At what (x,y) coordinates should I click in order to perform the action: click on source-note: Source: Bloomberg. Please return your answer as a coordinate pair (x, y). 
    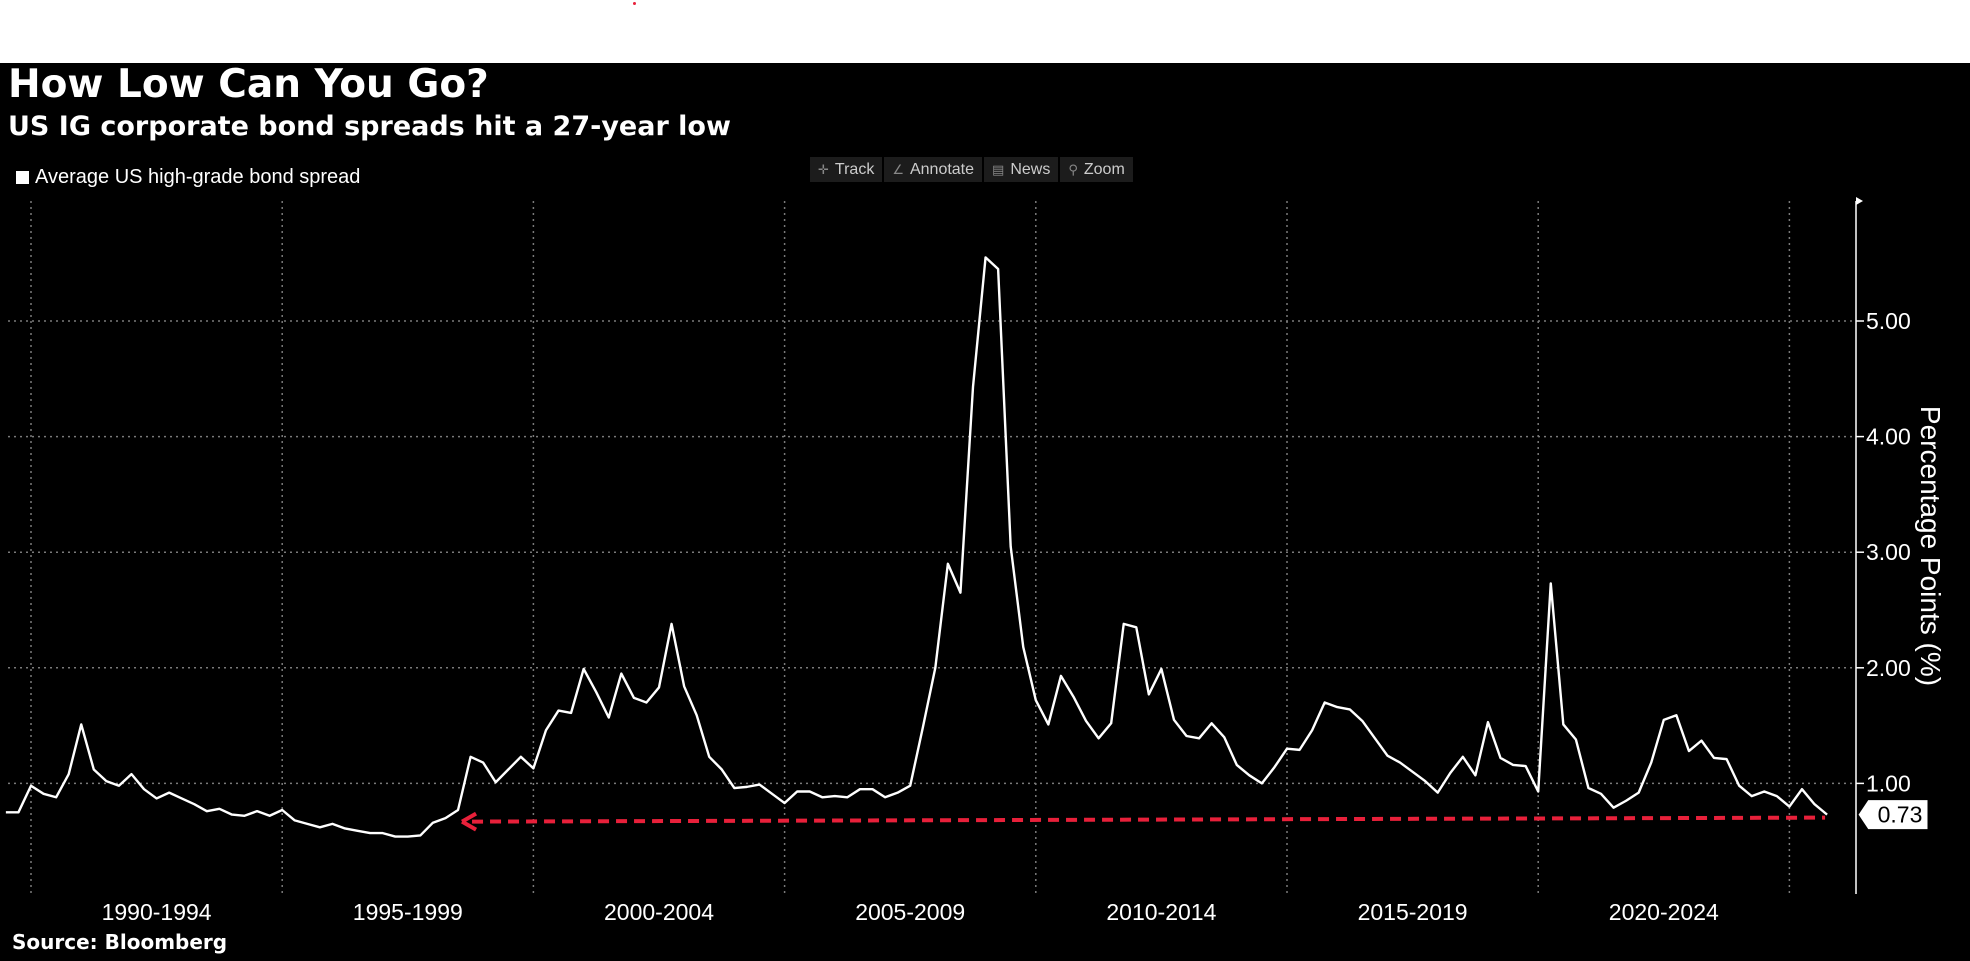
    Looking at the image, I should click on (120, 942).